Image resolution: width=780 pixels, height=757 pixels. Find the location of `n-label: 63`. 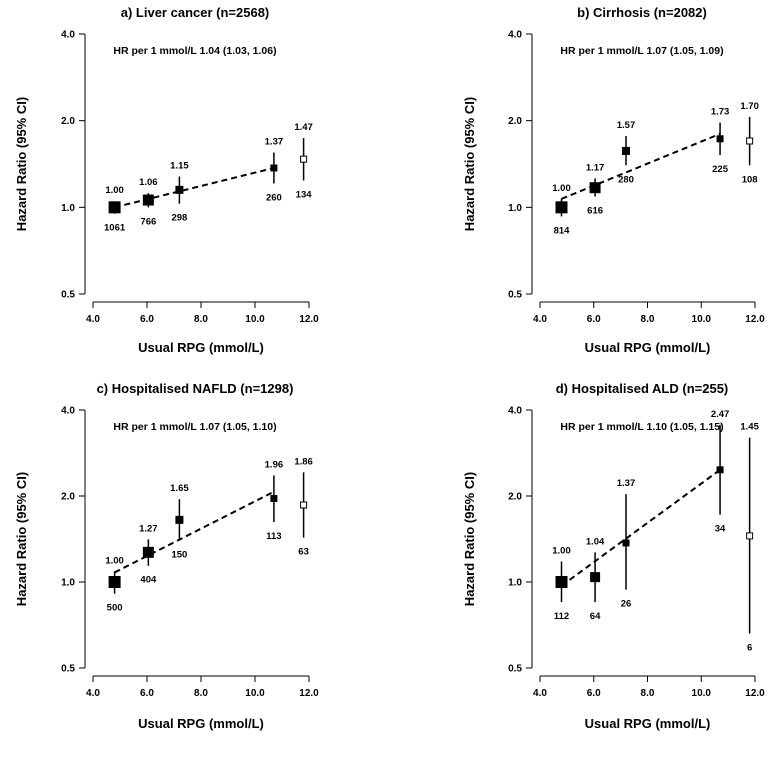

n-label: 63 is located at coordinates (303, 552).